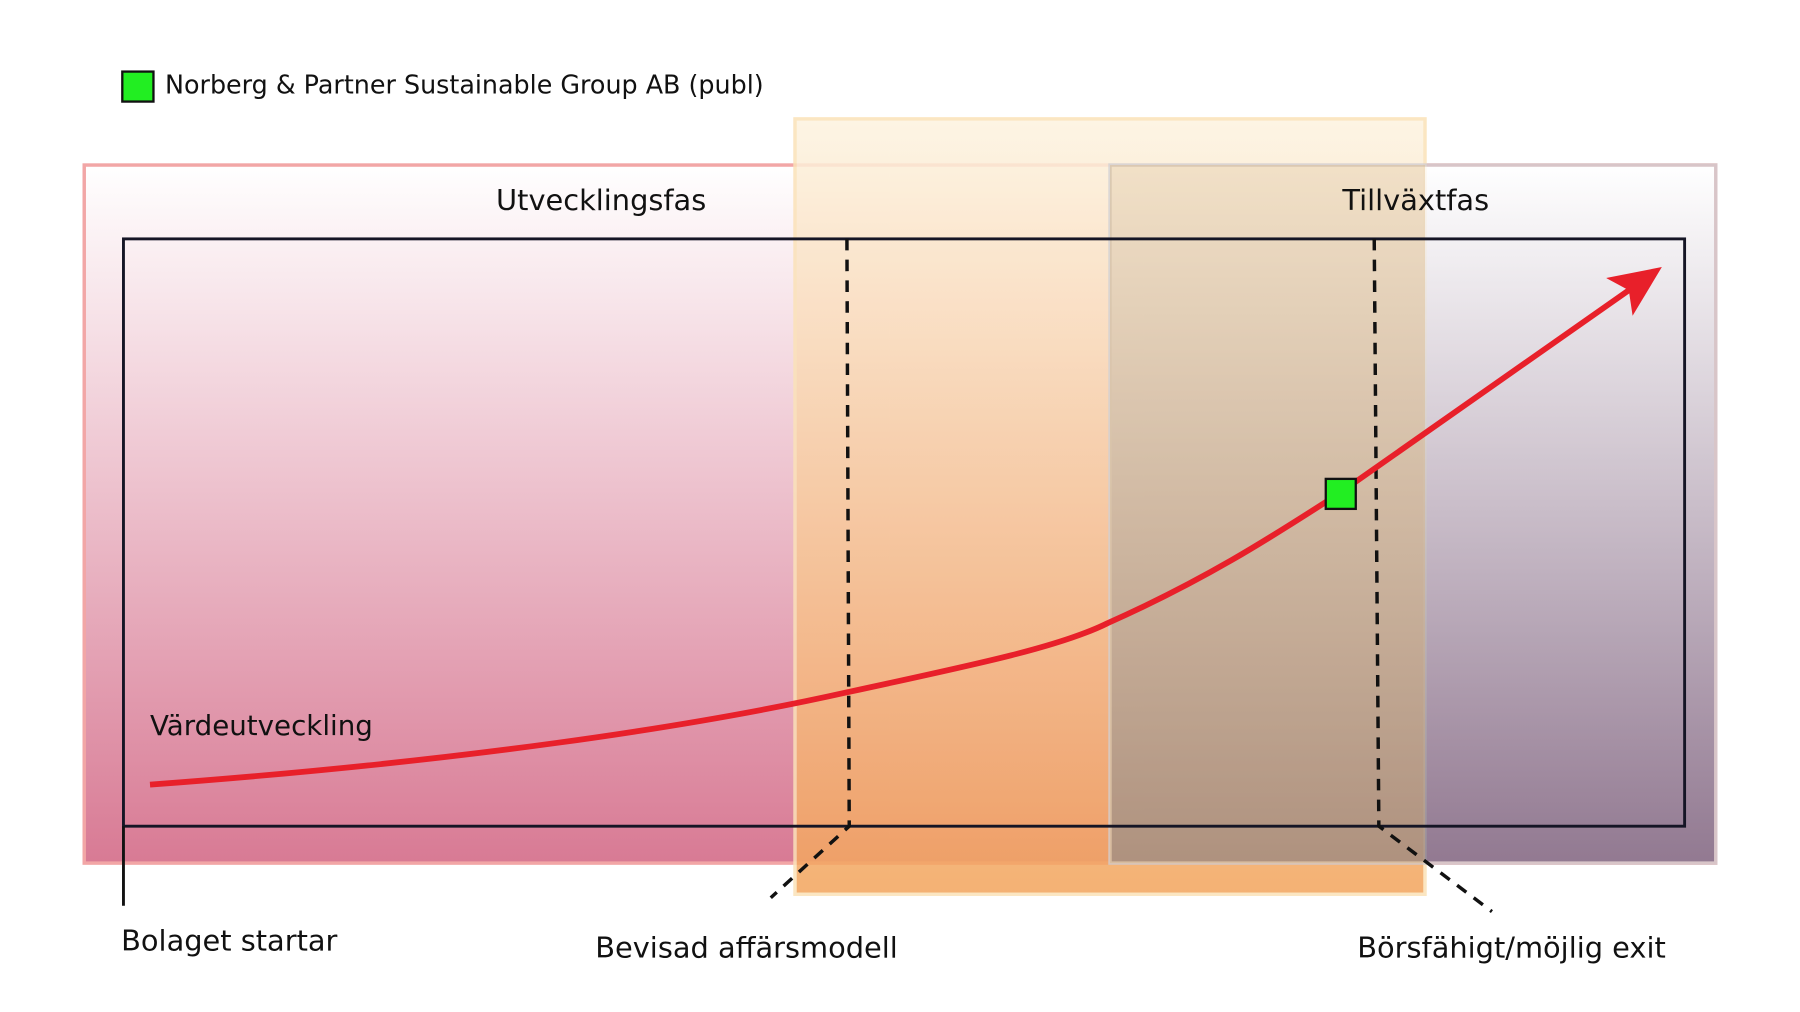  What do you see at coordinates (1415, 200) in the screenshot?
I see `phase-label: Tillväxtfas` at bounding box center [1415, 200].